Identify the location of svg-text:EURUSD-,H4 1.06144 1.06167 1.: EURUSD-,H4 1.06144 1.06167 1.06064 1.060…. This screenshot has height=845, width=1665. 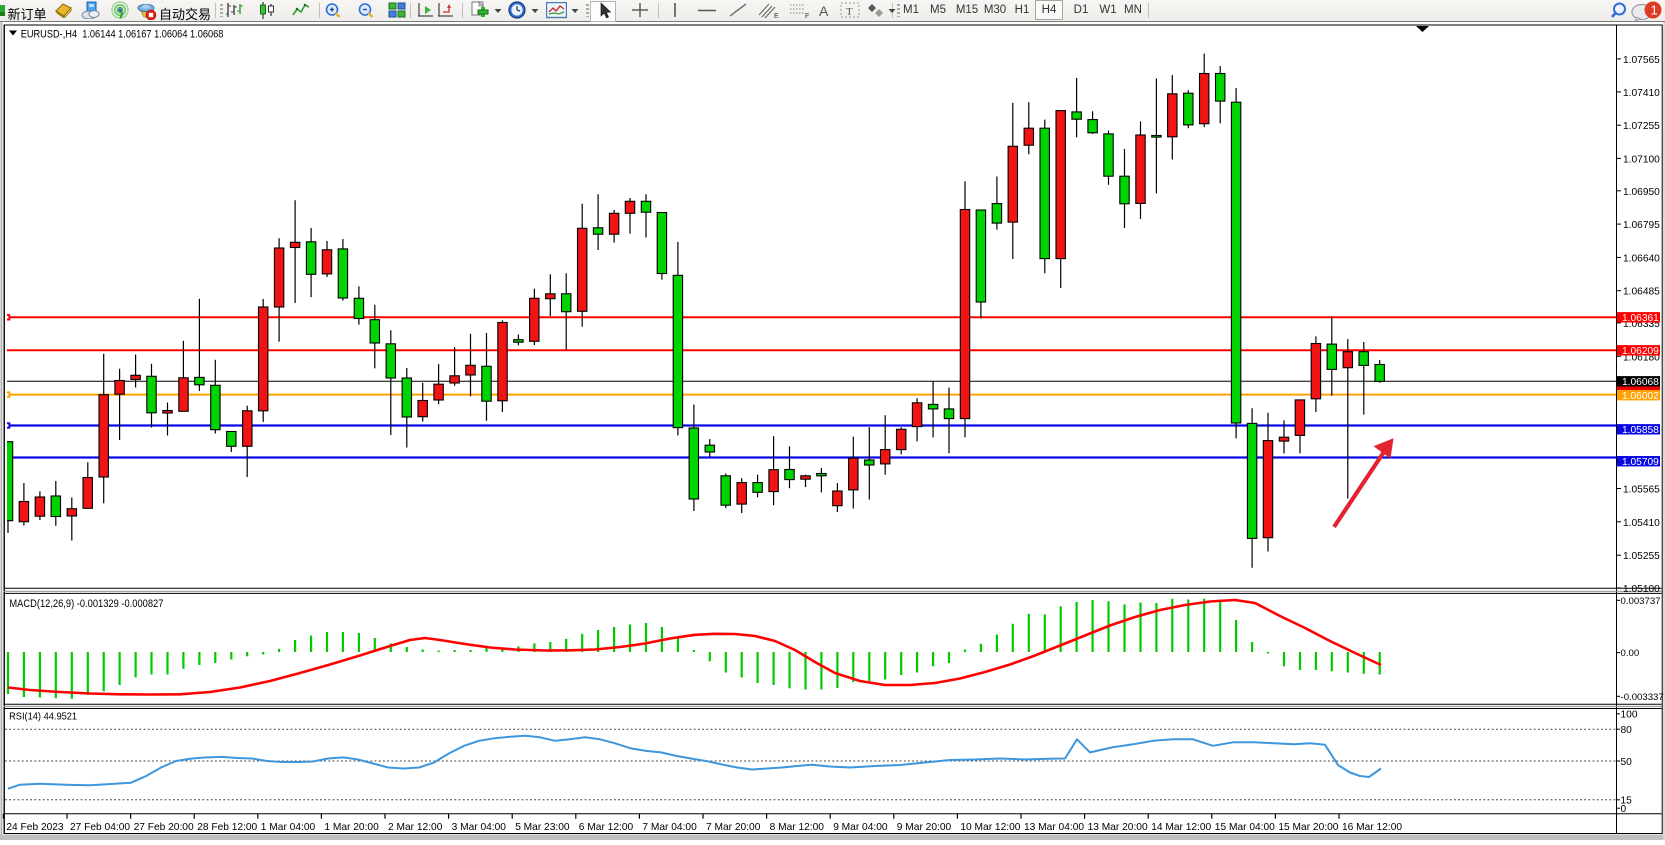
(122, 35).